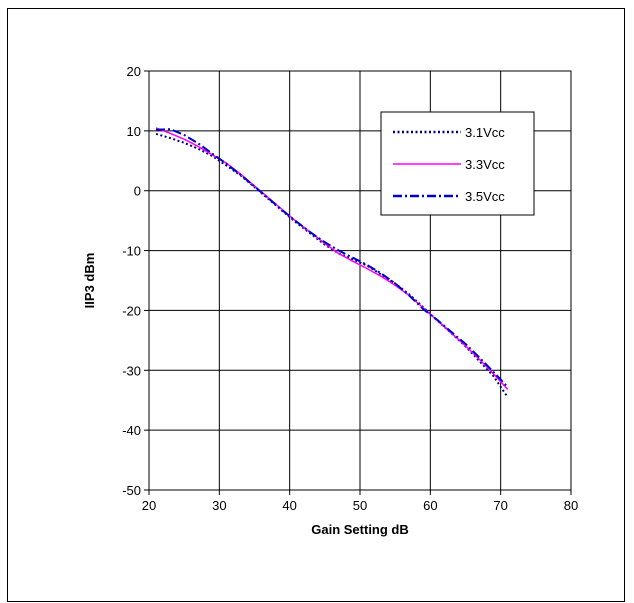 The image size is (634, 603). I want to click on x-axis-ticks: 20 30 40 50 60 70 80, so click(360, 501).